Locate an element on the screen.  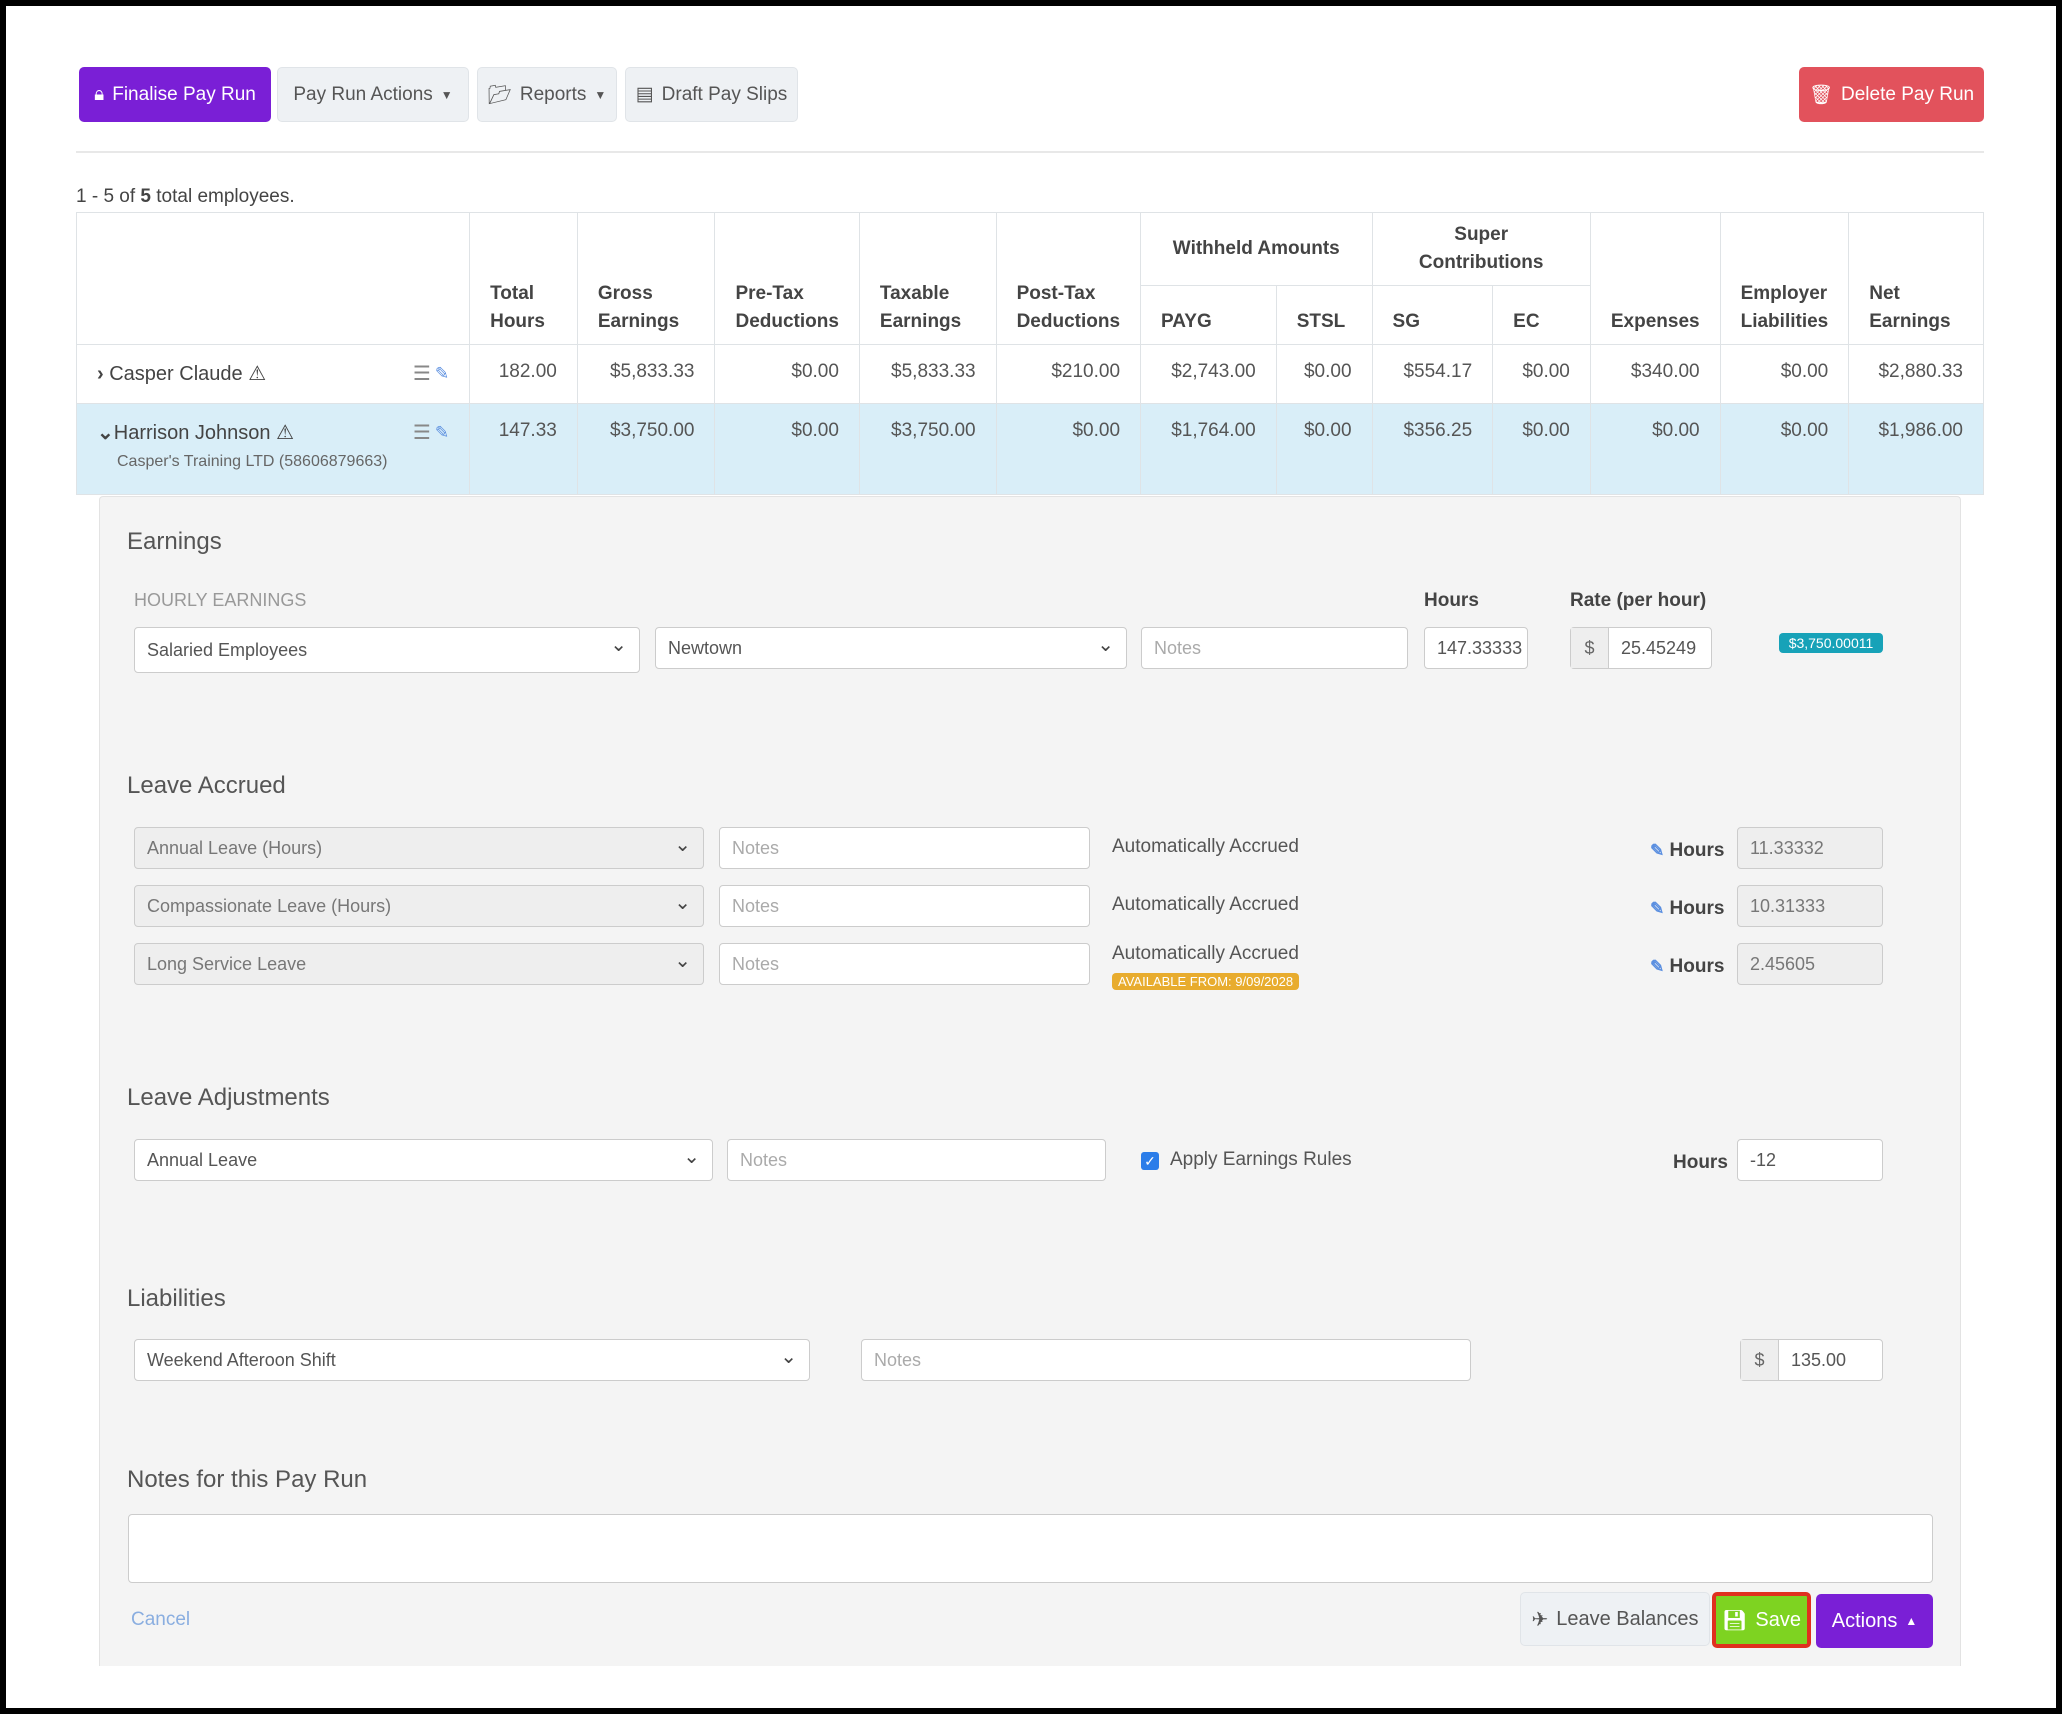
leave-type-select: Long Service Leave is located at coordinates (419, 964).